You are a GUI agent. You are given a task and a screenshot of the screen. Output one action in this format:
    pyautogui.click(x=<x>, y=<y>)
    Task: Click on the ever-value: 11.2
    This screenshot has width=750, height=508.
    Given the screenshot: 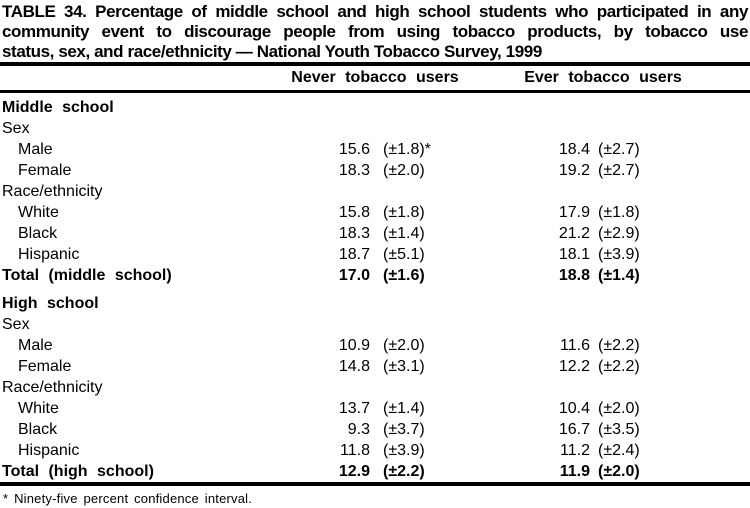 What is the action you would take?
    pyautogui.click(x=575, y=450)
    